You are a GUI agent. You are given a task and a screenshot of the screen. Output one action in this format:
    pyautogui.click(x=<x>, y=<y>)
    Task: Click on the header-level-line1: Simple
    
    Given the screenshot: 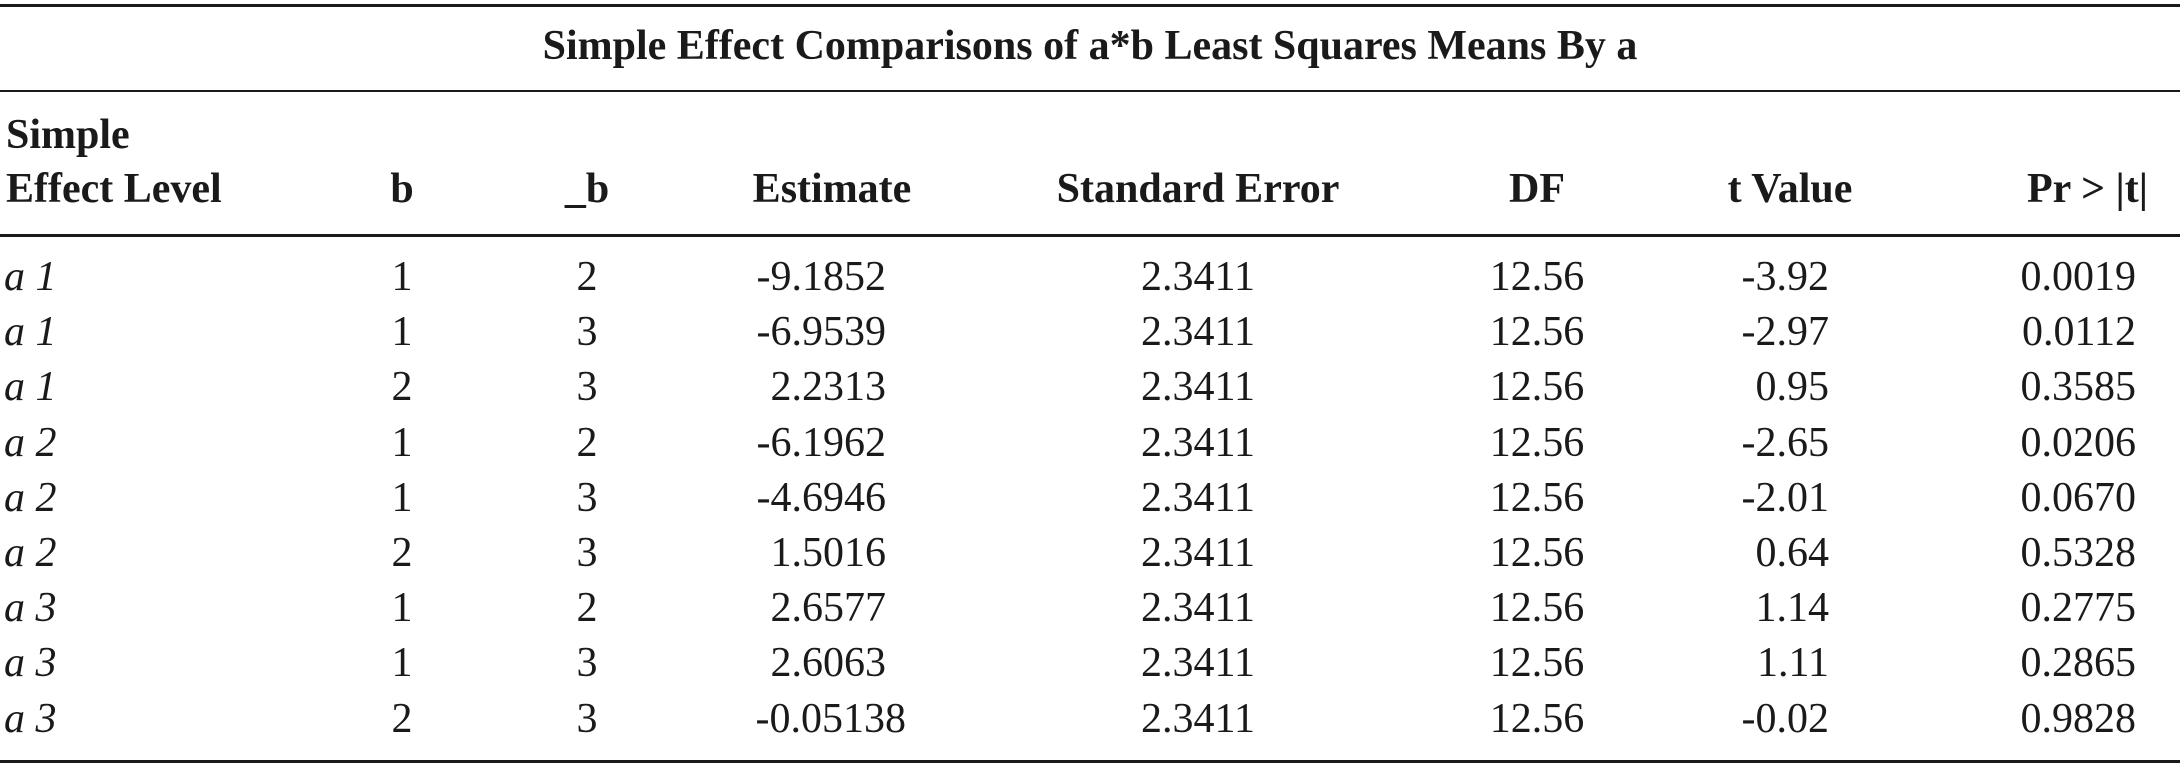 What is the action you would take?
    pyautogui.click(x=68, y=135)
    